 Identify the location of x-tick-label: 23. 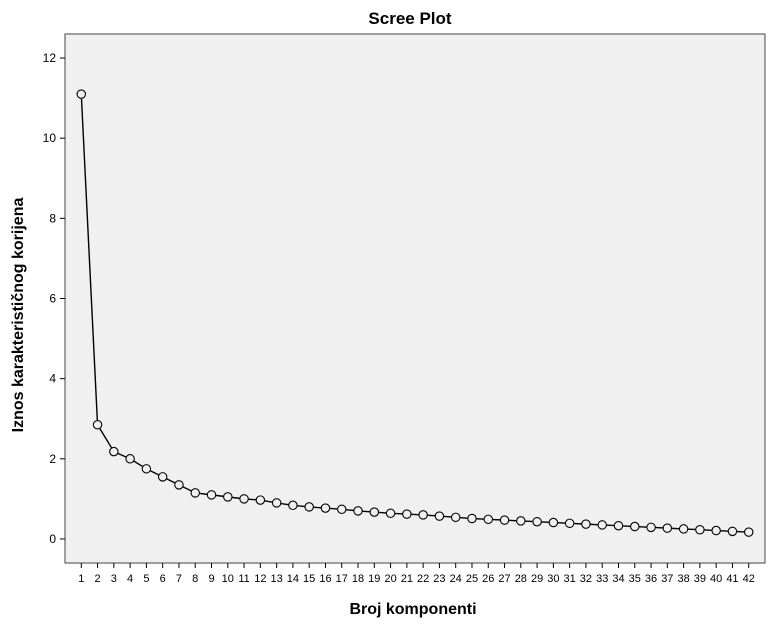
(439, 579).